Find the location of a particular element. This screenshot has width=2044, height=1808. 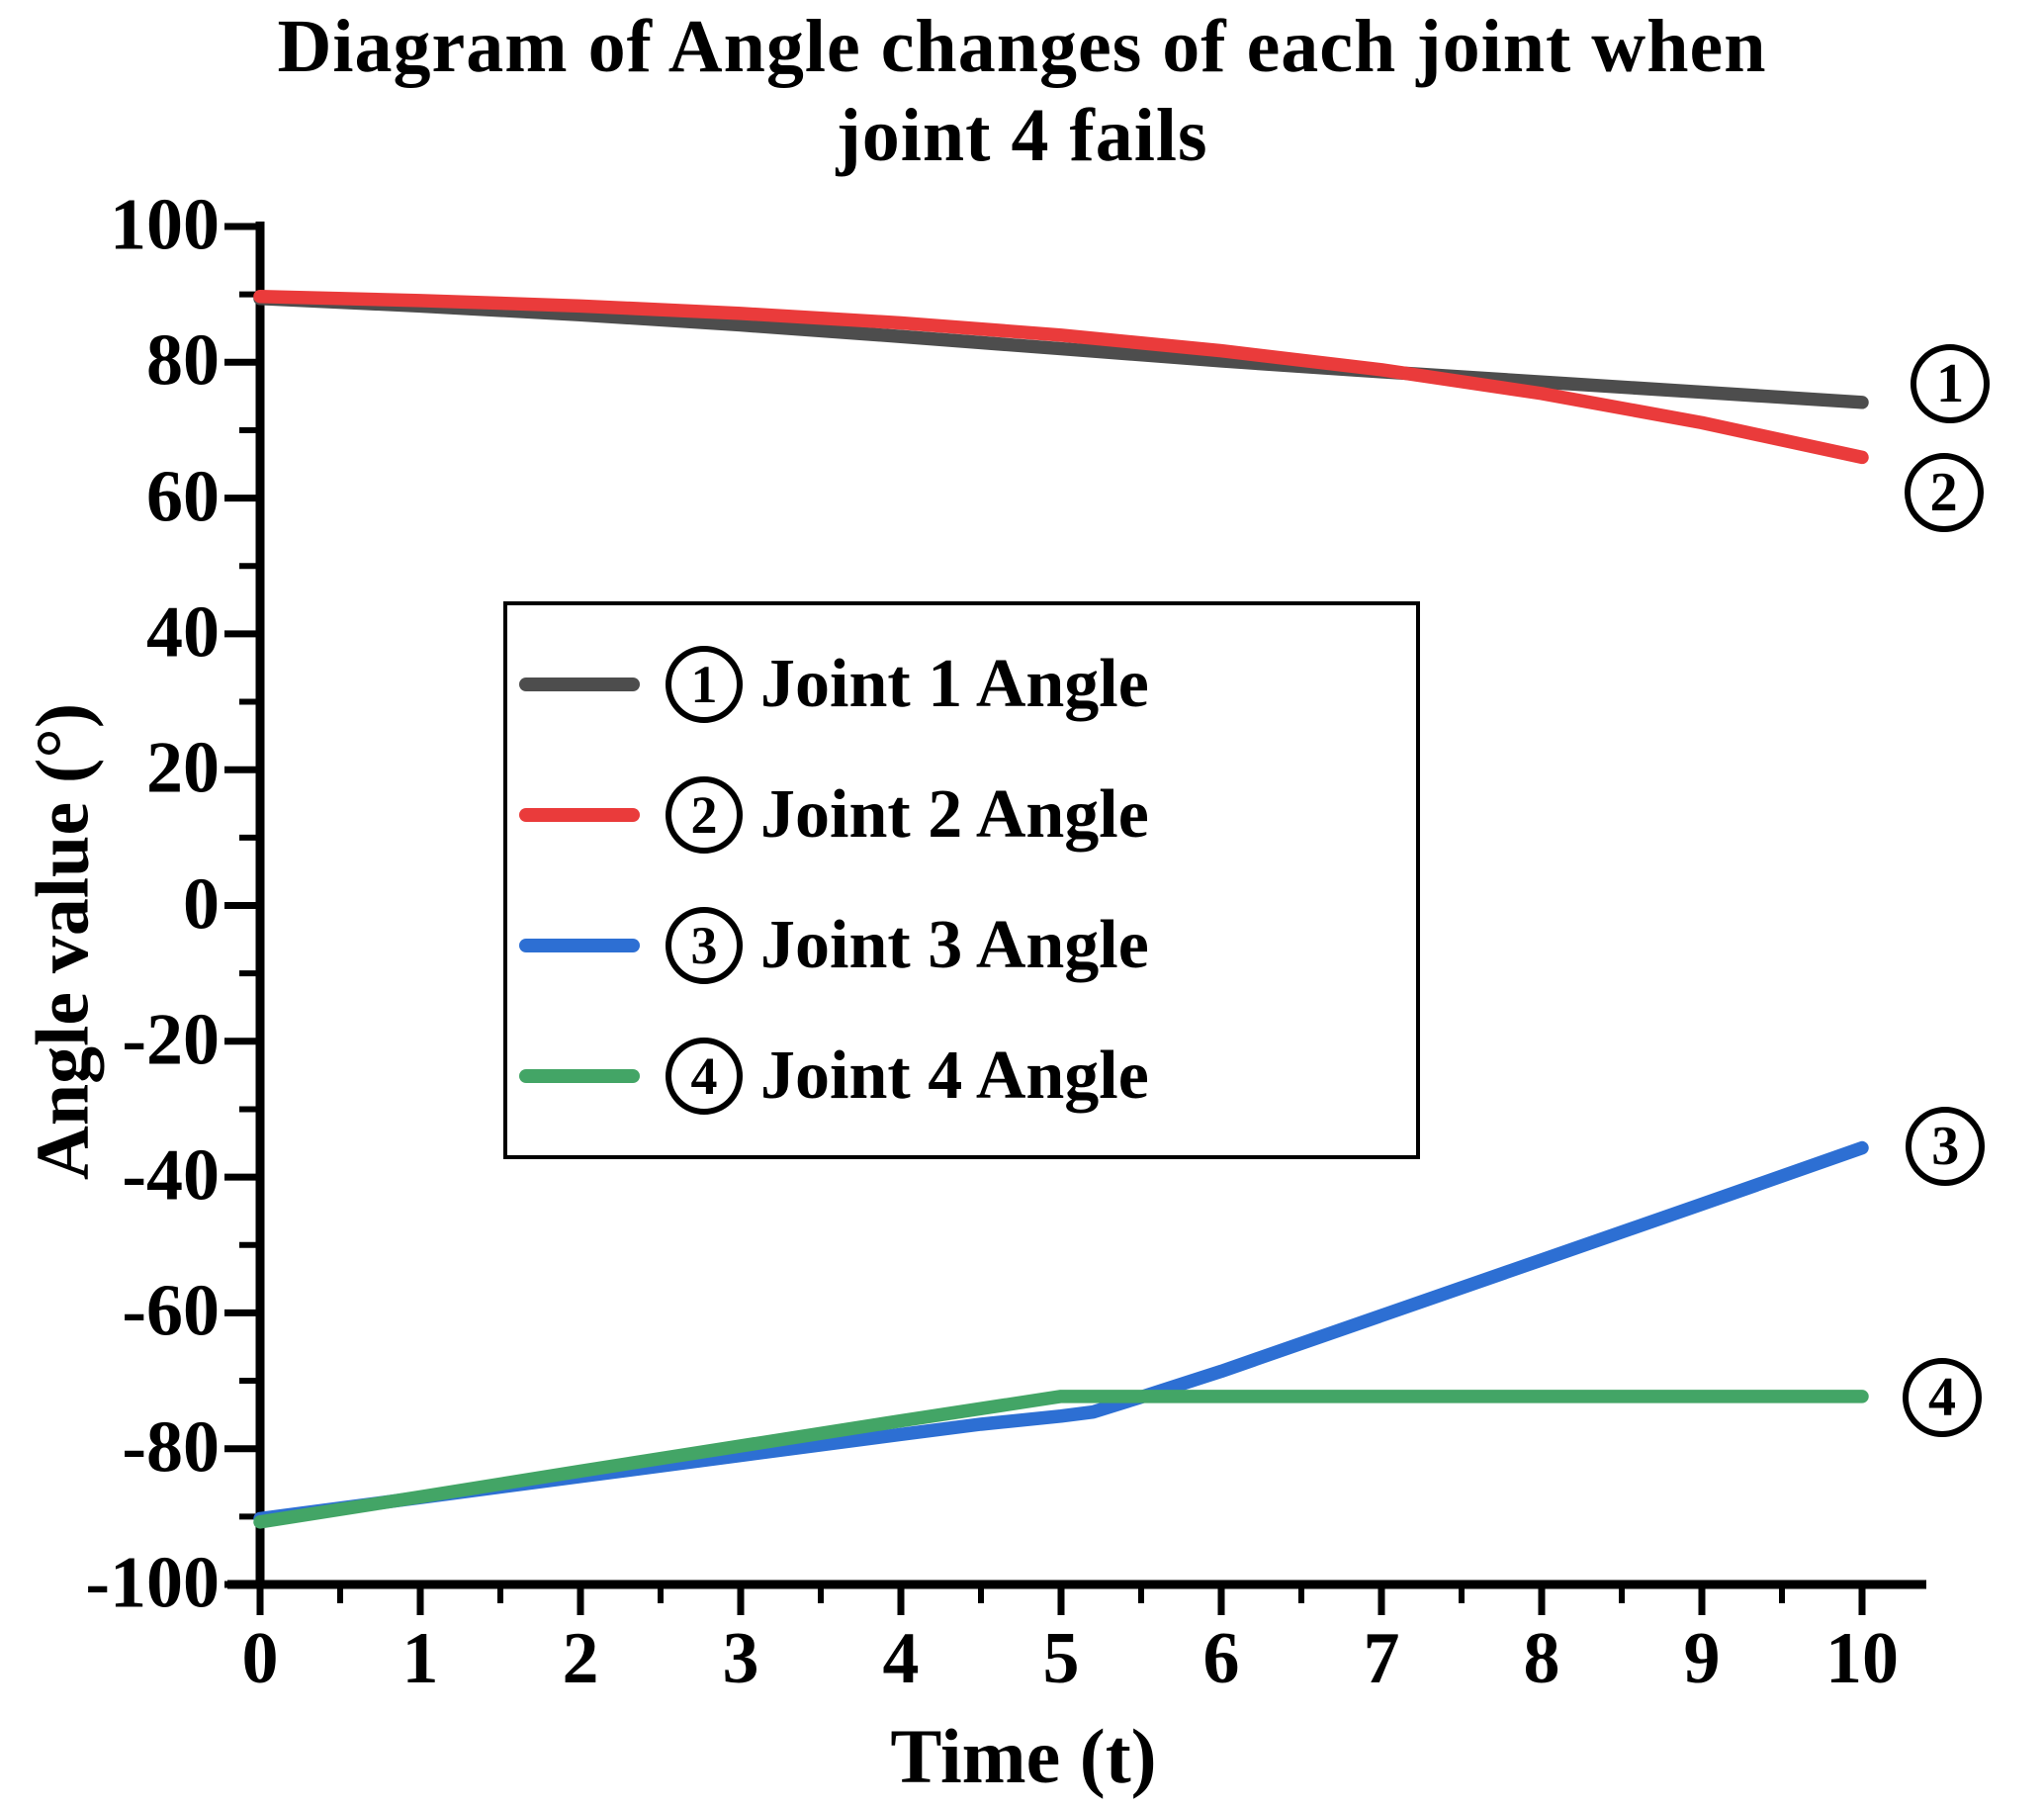

line-annotation-3: 3 is located at coordinates (1946, 1147).